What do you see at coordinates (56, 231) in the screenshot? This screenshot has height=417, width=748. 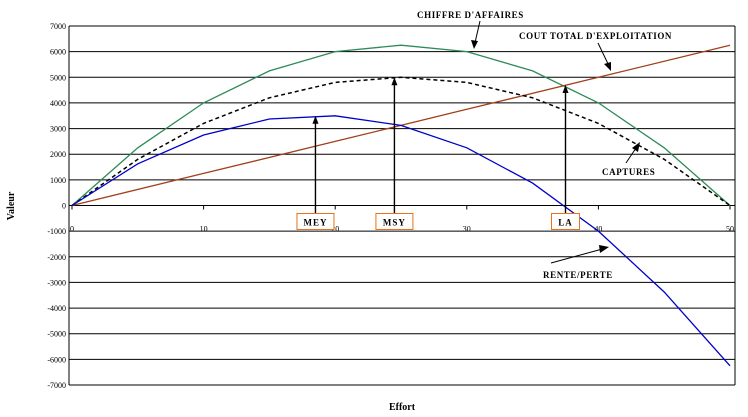 I see `y-tick-label: -1000` at bounding box center [56, 231].